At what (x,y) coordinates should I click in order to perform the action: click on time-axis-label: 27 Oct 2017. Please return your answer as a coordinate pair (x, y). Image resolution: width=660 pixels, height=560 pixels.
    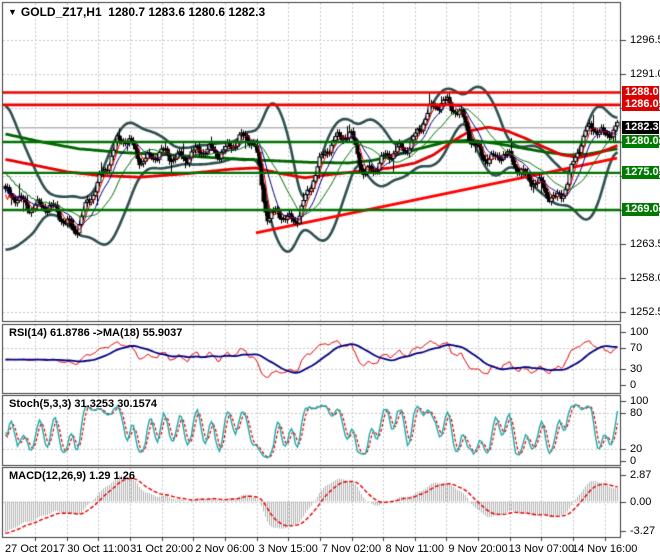
    Looking at the image, I should click on (35, 549).